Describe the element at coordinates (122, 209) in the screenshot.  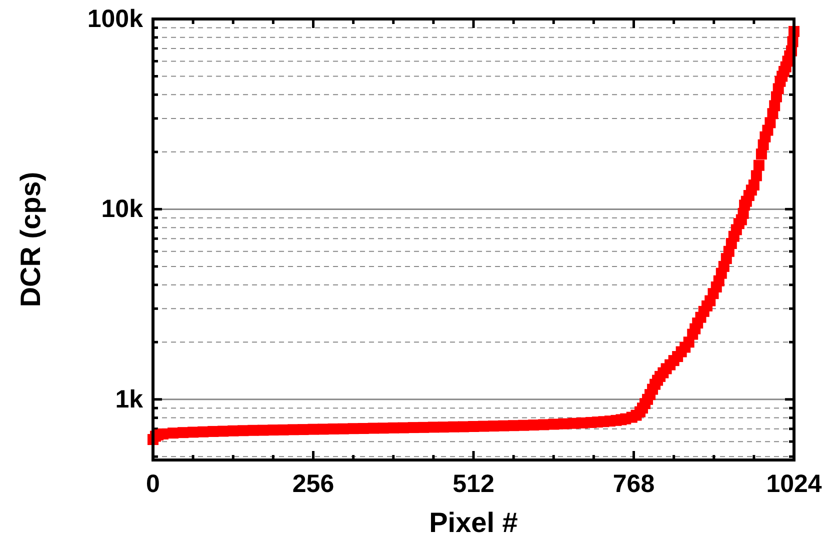
I see `y-tick-label: 10k` at that location.